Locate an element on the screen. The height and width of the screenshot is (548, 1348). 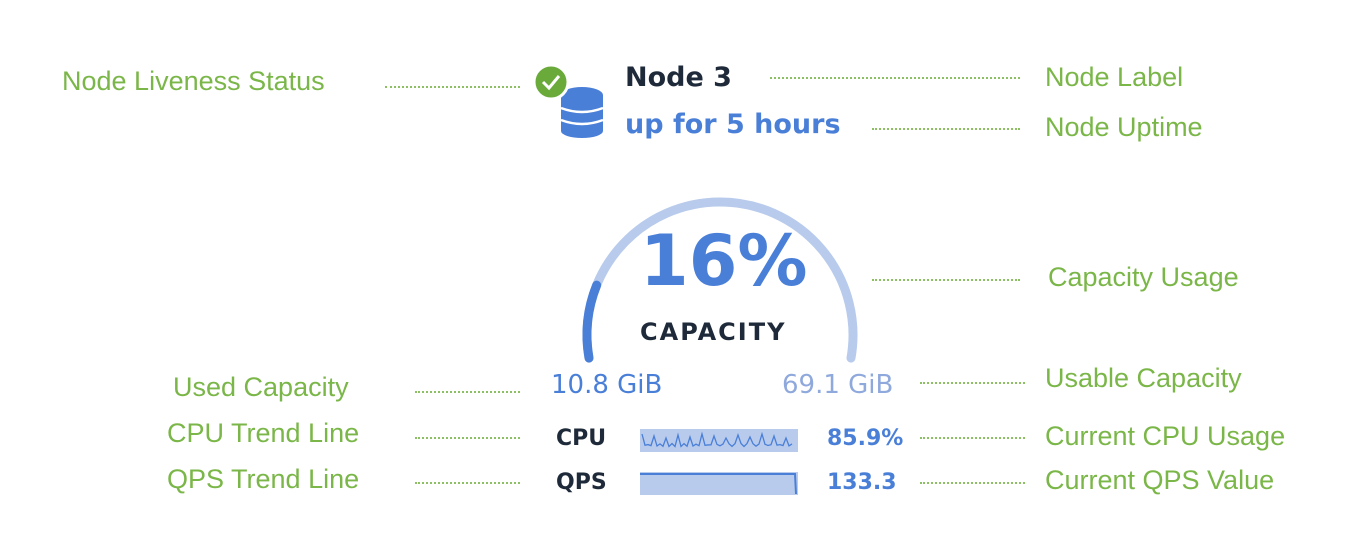
database-icon is located at coordinates (568, 100).